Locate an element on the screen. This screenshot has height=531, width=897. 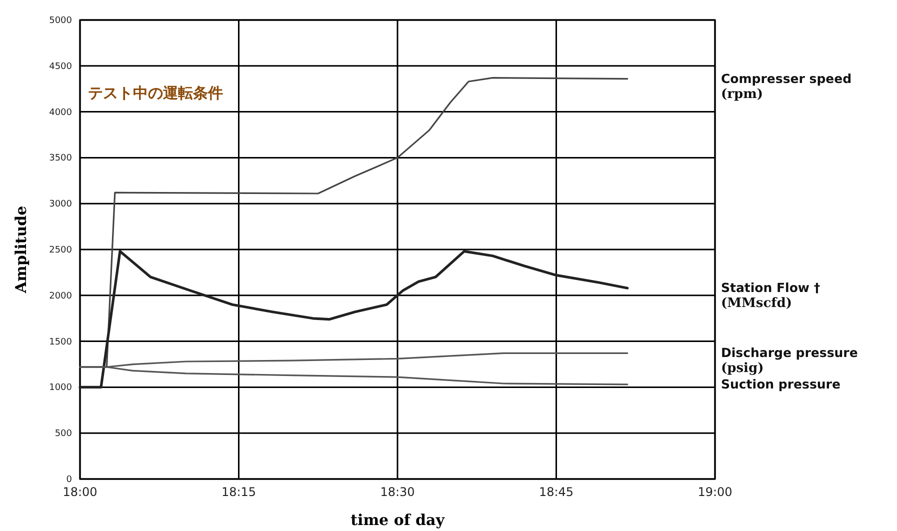
y-tick-label: 1500 is located at coordinates (60, 342).